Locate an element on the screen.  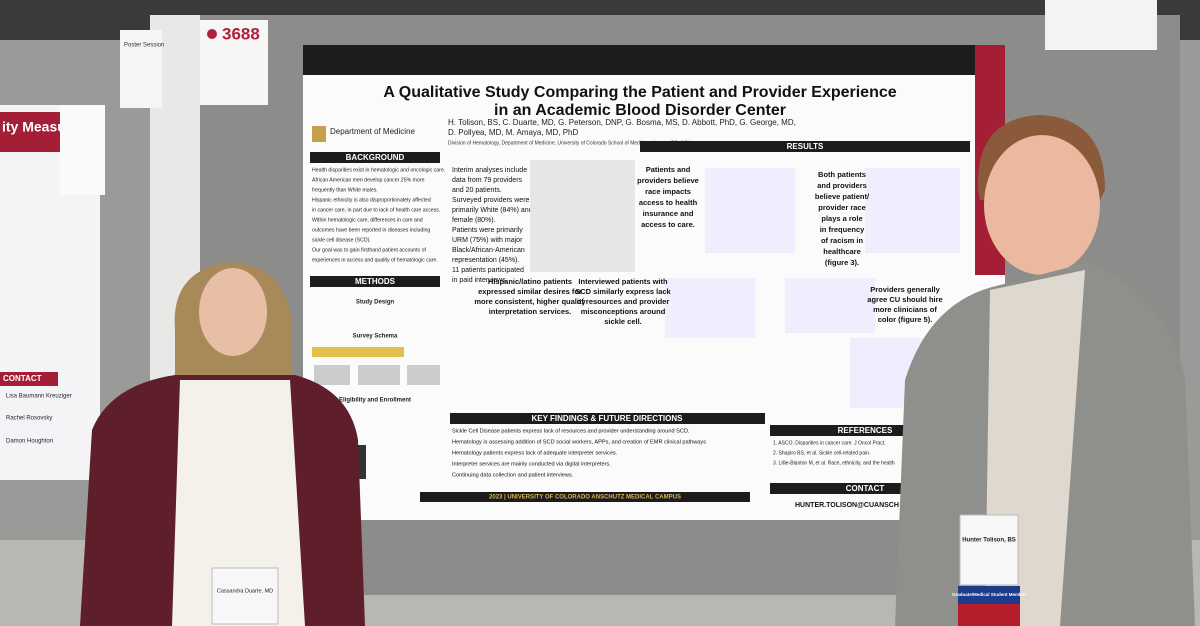
finding-text: healthcare is located at coordinates (842, 251).